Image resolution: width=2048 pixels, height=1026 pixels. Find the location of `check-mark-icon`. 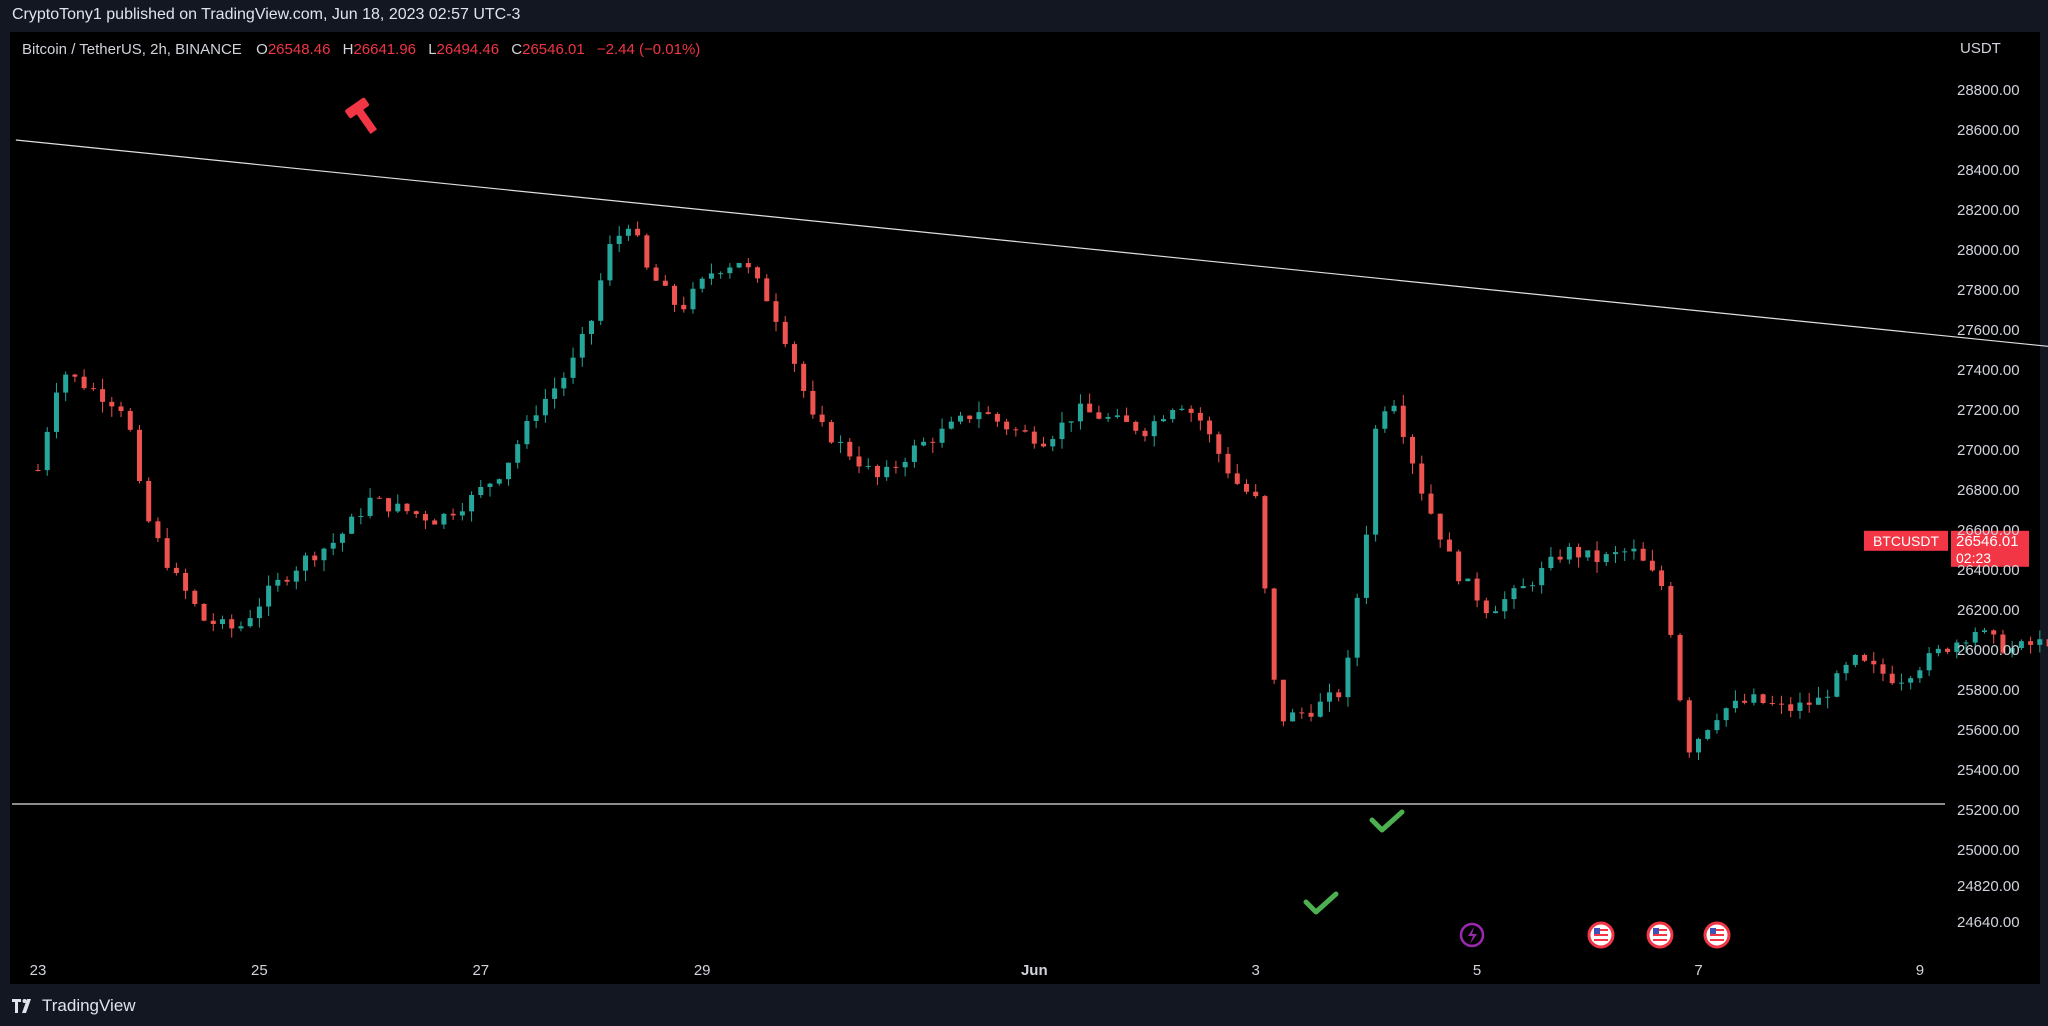

check-mark-icon is located at coordinates (1387, 821).